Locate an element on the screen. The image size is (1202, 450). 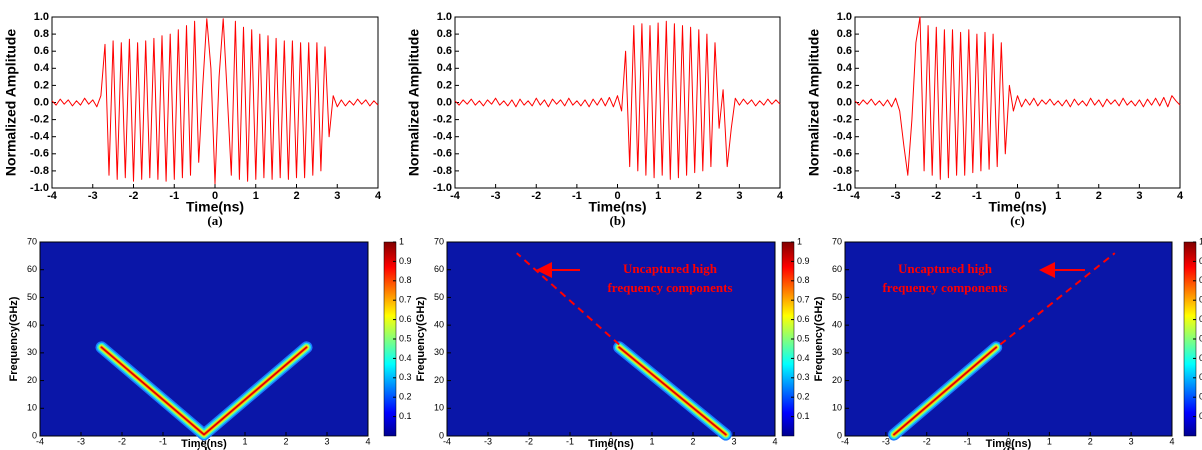
panel-caption: (d) is located at coordinates (204, 447).